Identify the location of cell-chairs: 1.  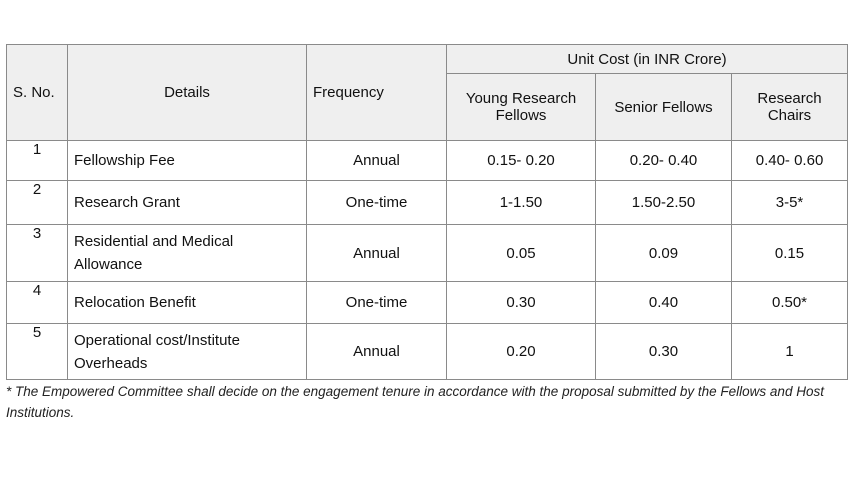
(789, 351).